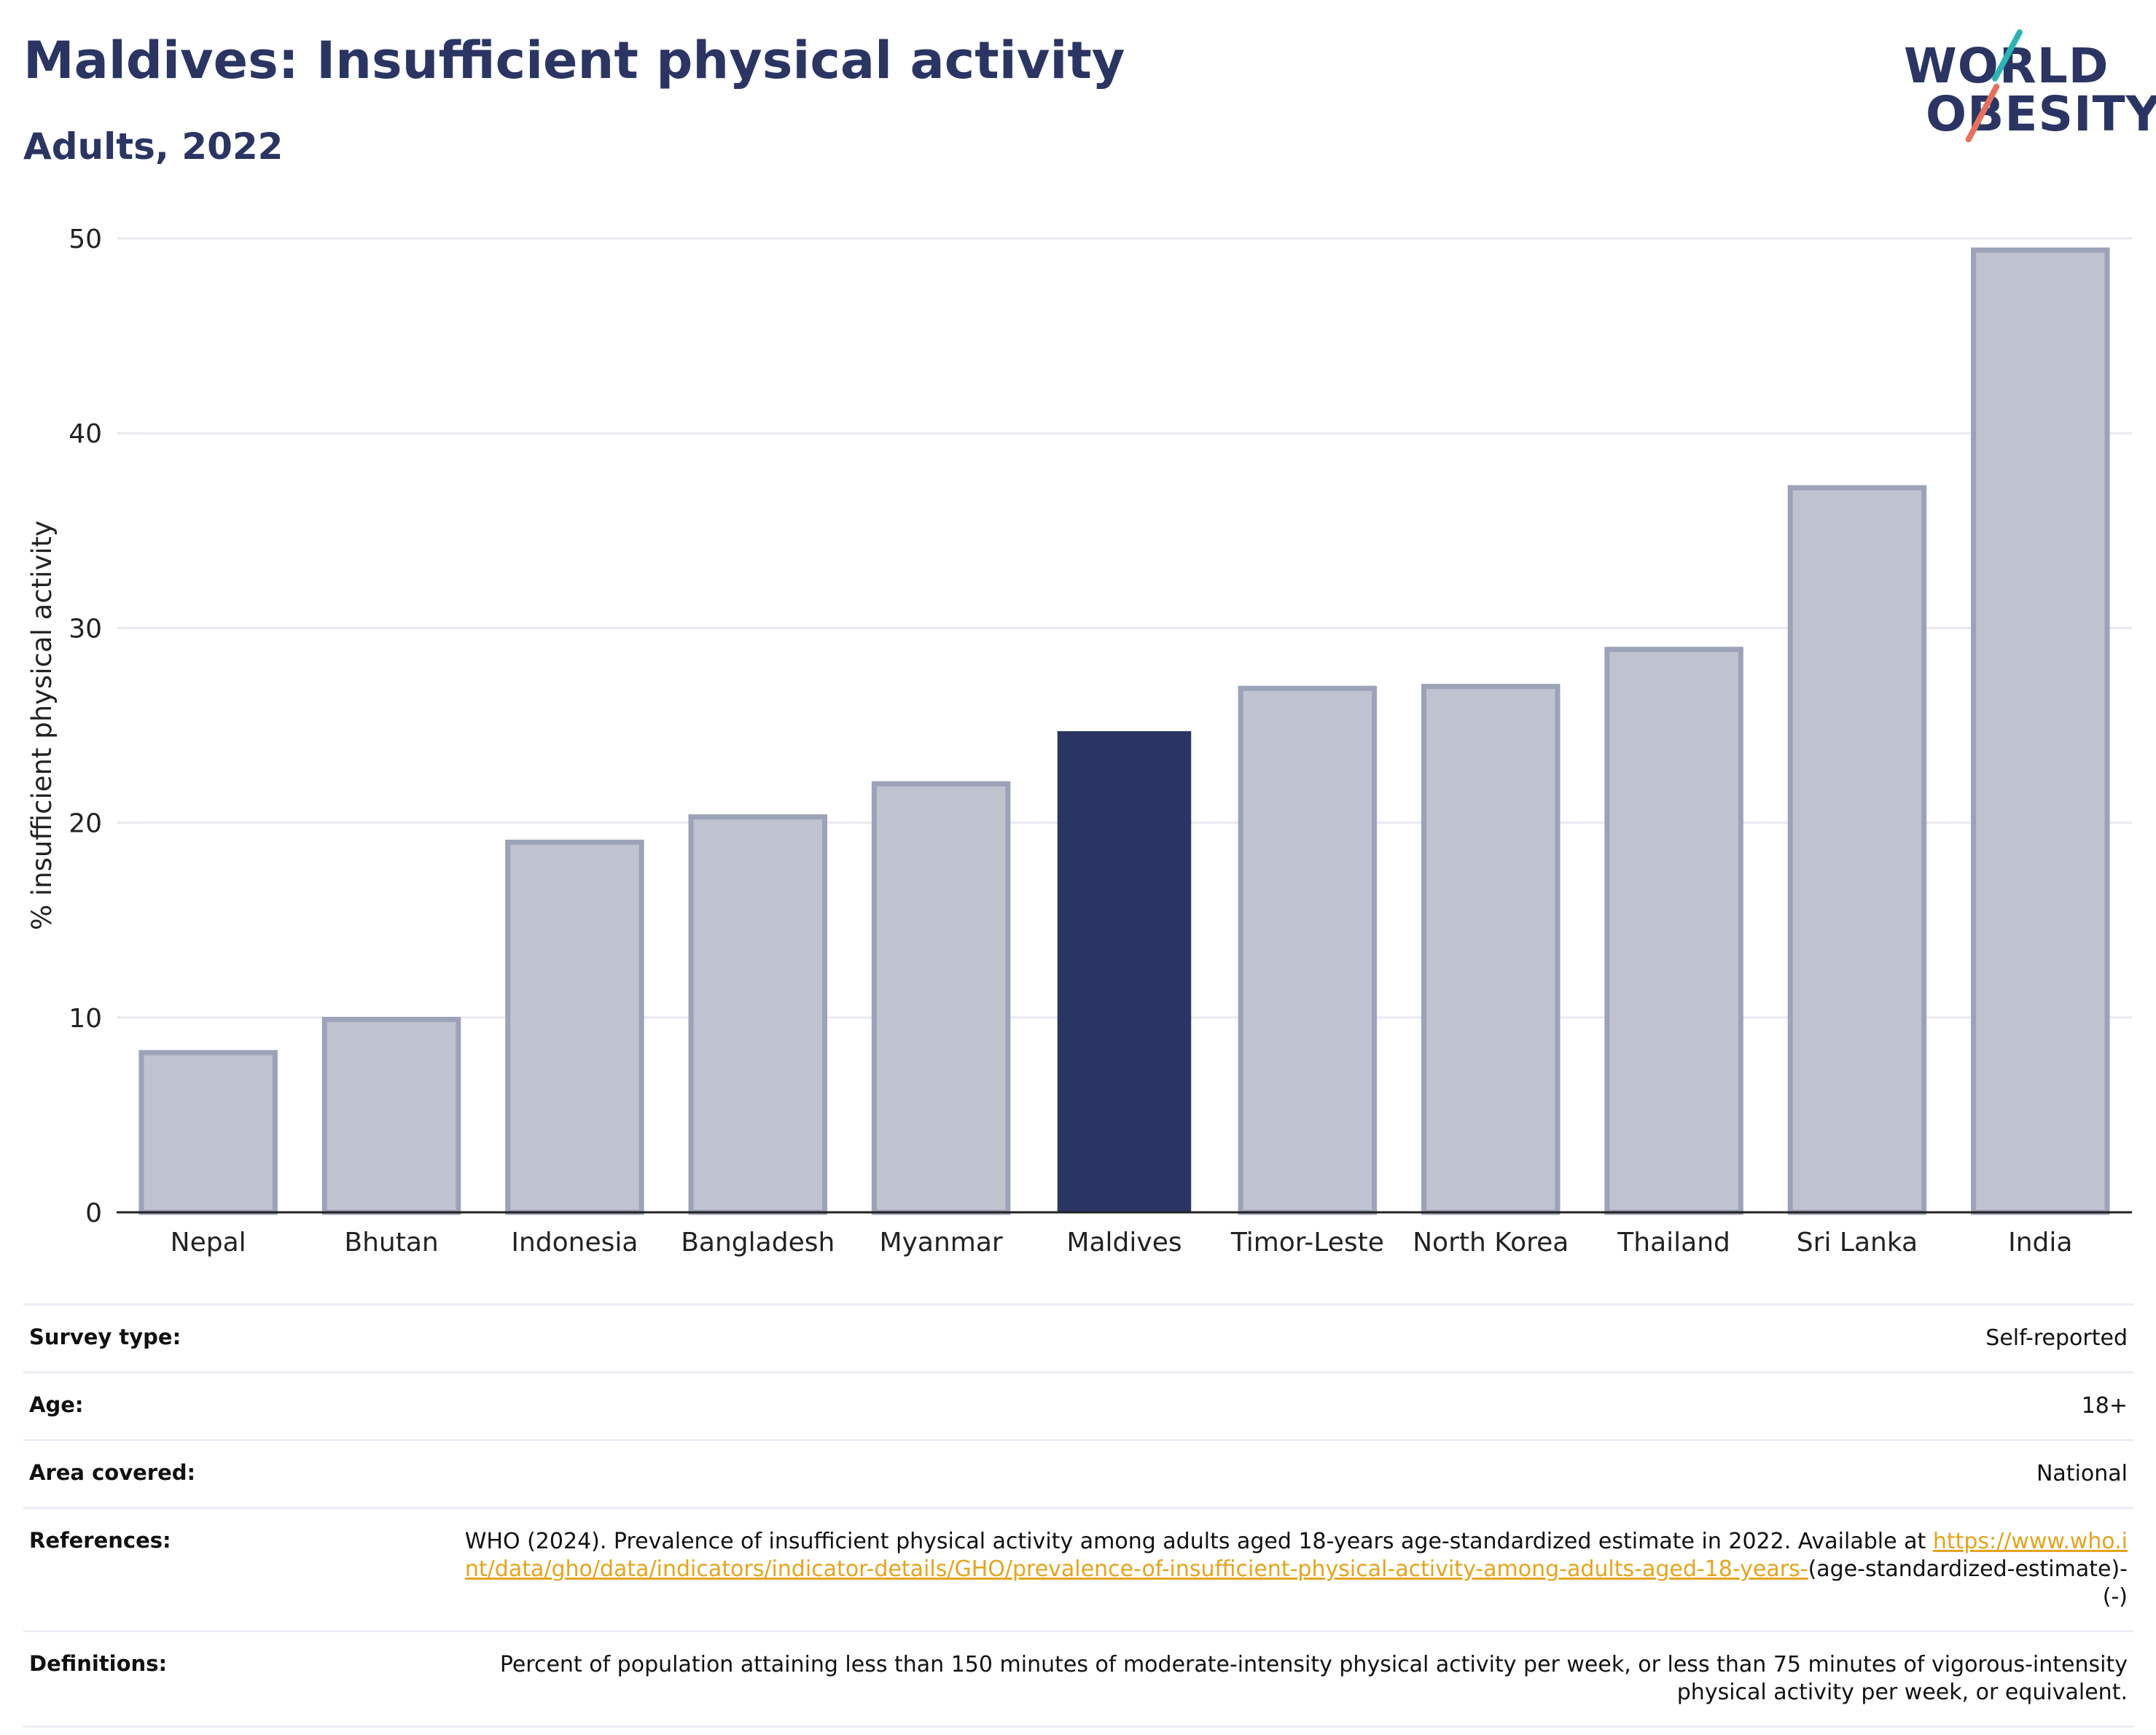 The image size is (2156, 1735). What do you see at coordinates (100, 1540) in the screenshot?
I see `references-label: References:` at bounding box center [100, 1540].